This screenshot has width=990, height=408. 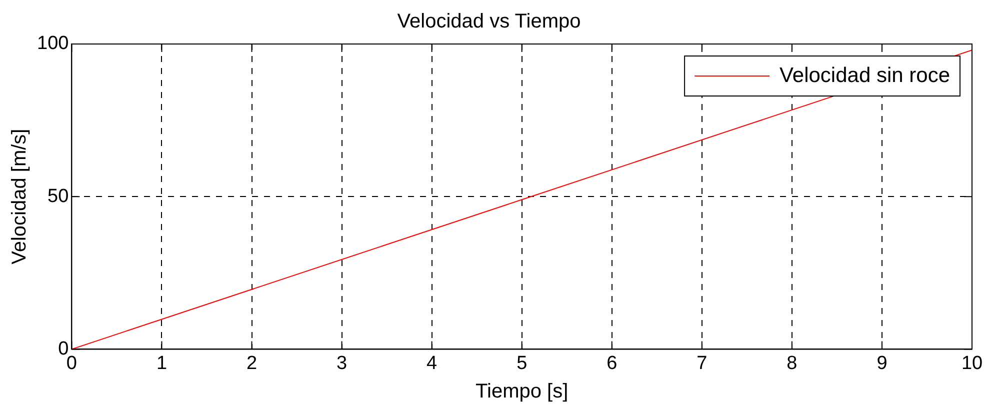 I want to click on x-tick-label: 6, so click(x=612, y=363).